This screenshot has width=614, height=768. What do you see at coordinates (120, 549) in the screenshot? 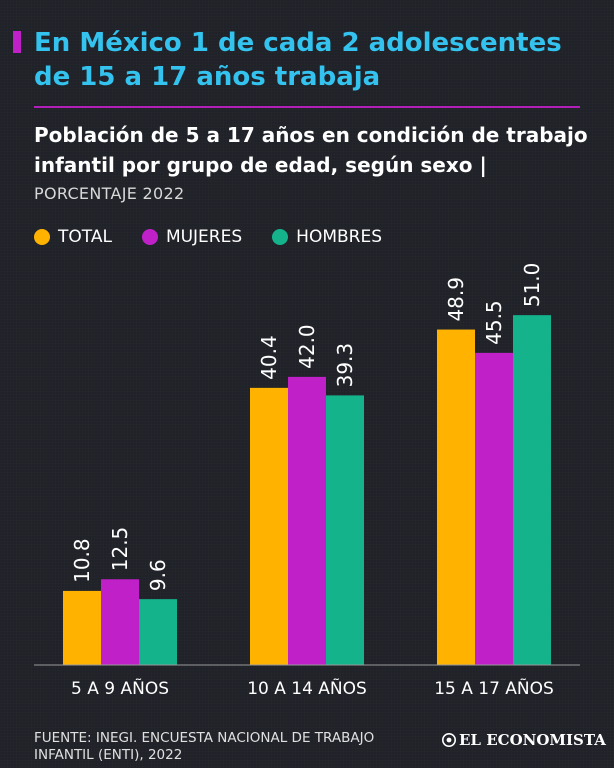
I see `data-label-mujeres-1: 12.5` at bounding box center [120, 549].